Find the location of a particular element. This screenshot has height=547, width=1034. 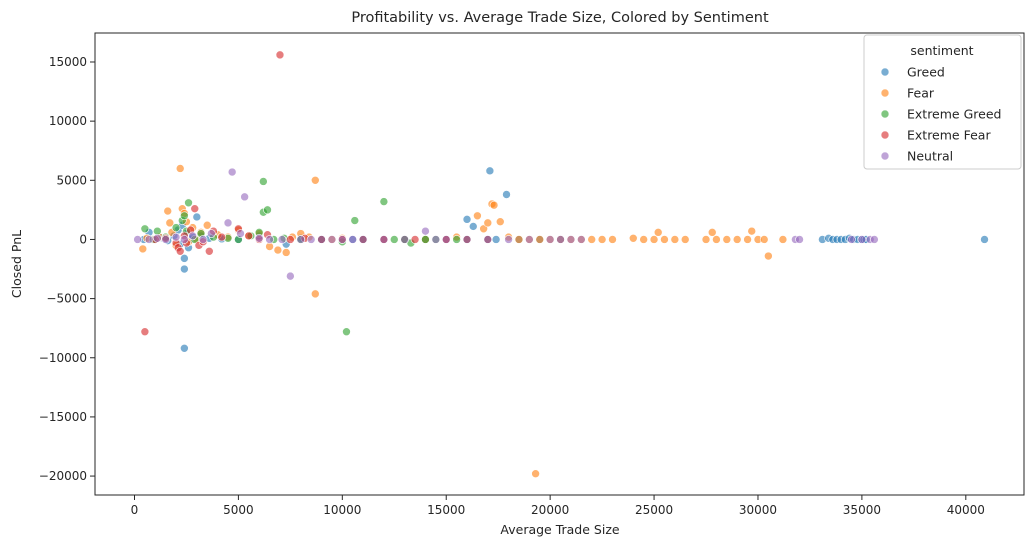

legend-label: Neutral is located at coordinates (930, 156).